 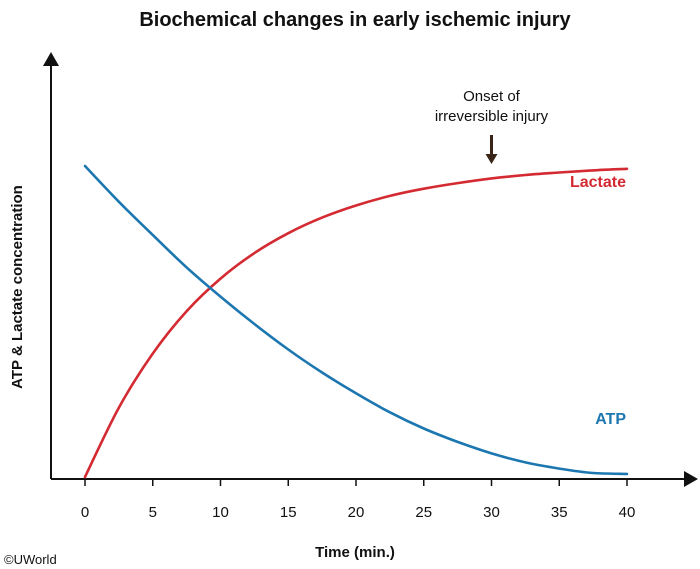 What do you see at coordinates (492, 106) in the screenshot?
I see `annotation-text: Onset of irreversible injury` at bounding box center [492, 106].